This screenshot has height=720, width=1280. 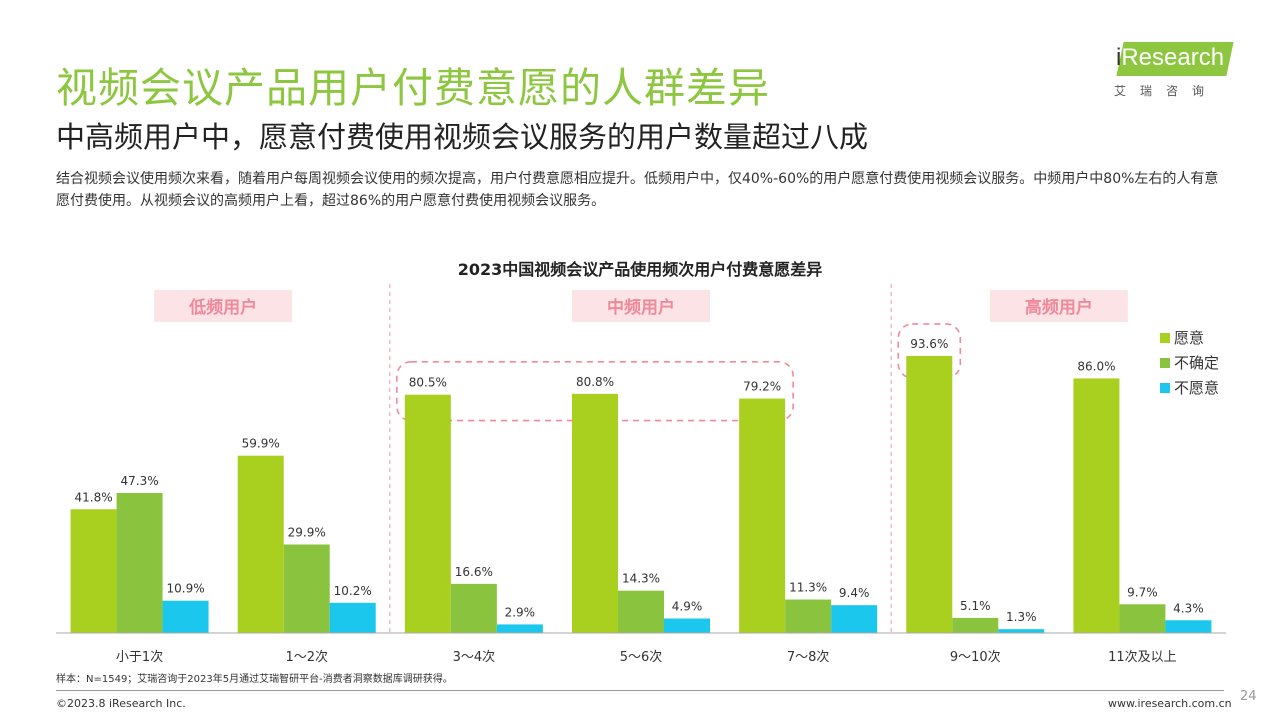 I want to click on value-label-1-6: 9.7%, so click(x=1142, y=592).